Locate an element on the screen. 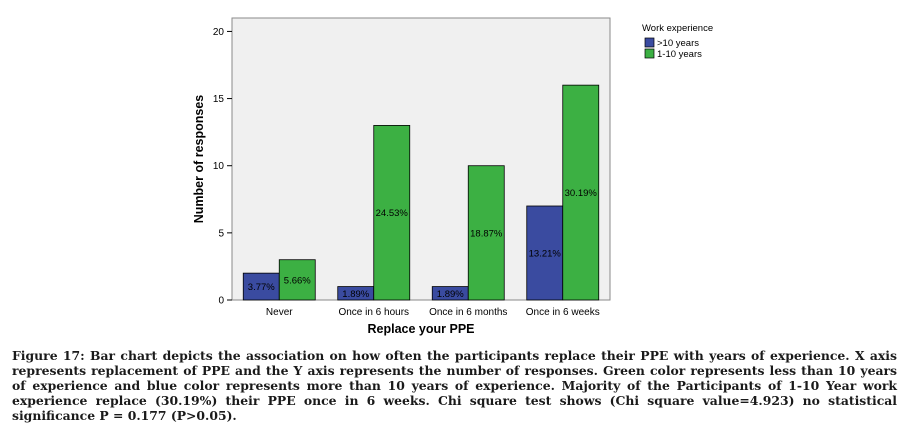 This screenshot has height=423, width=907. bar-data-label: 3.77% is located at coordinates (261, 287).